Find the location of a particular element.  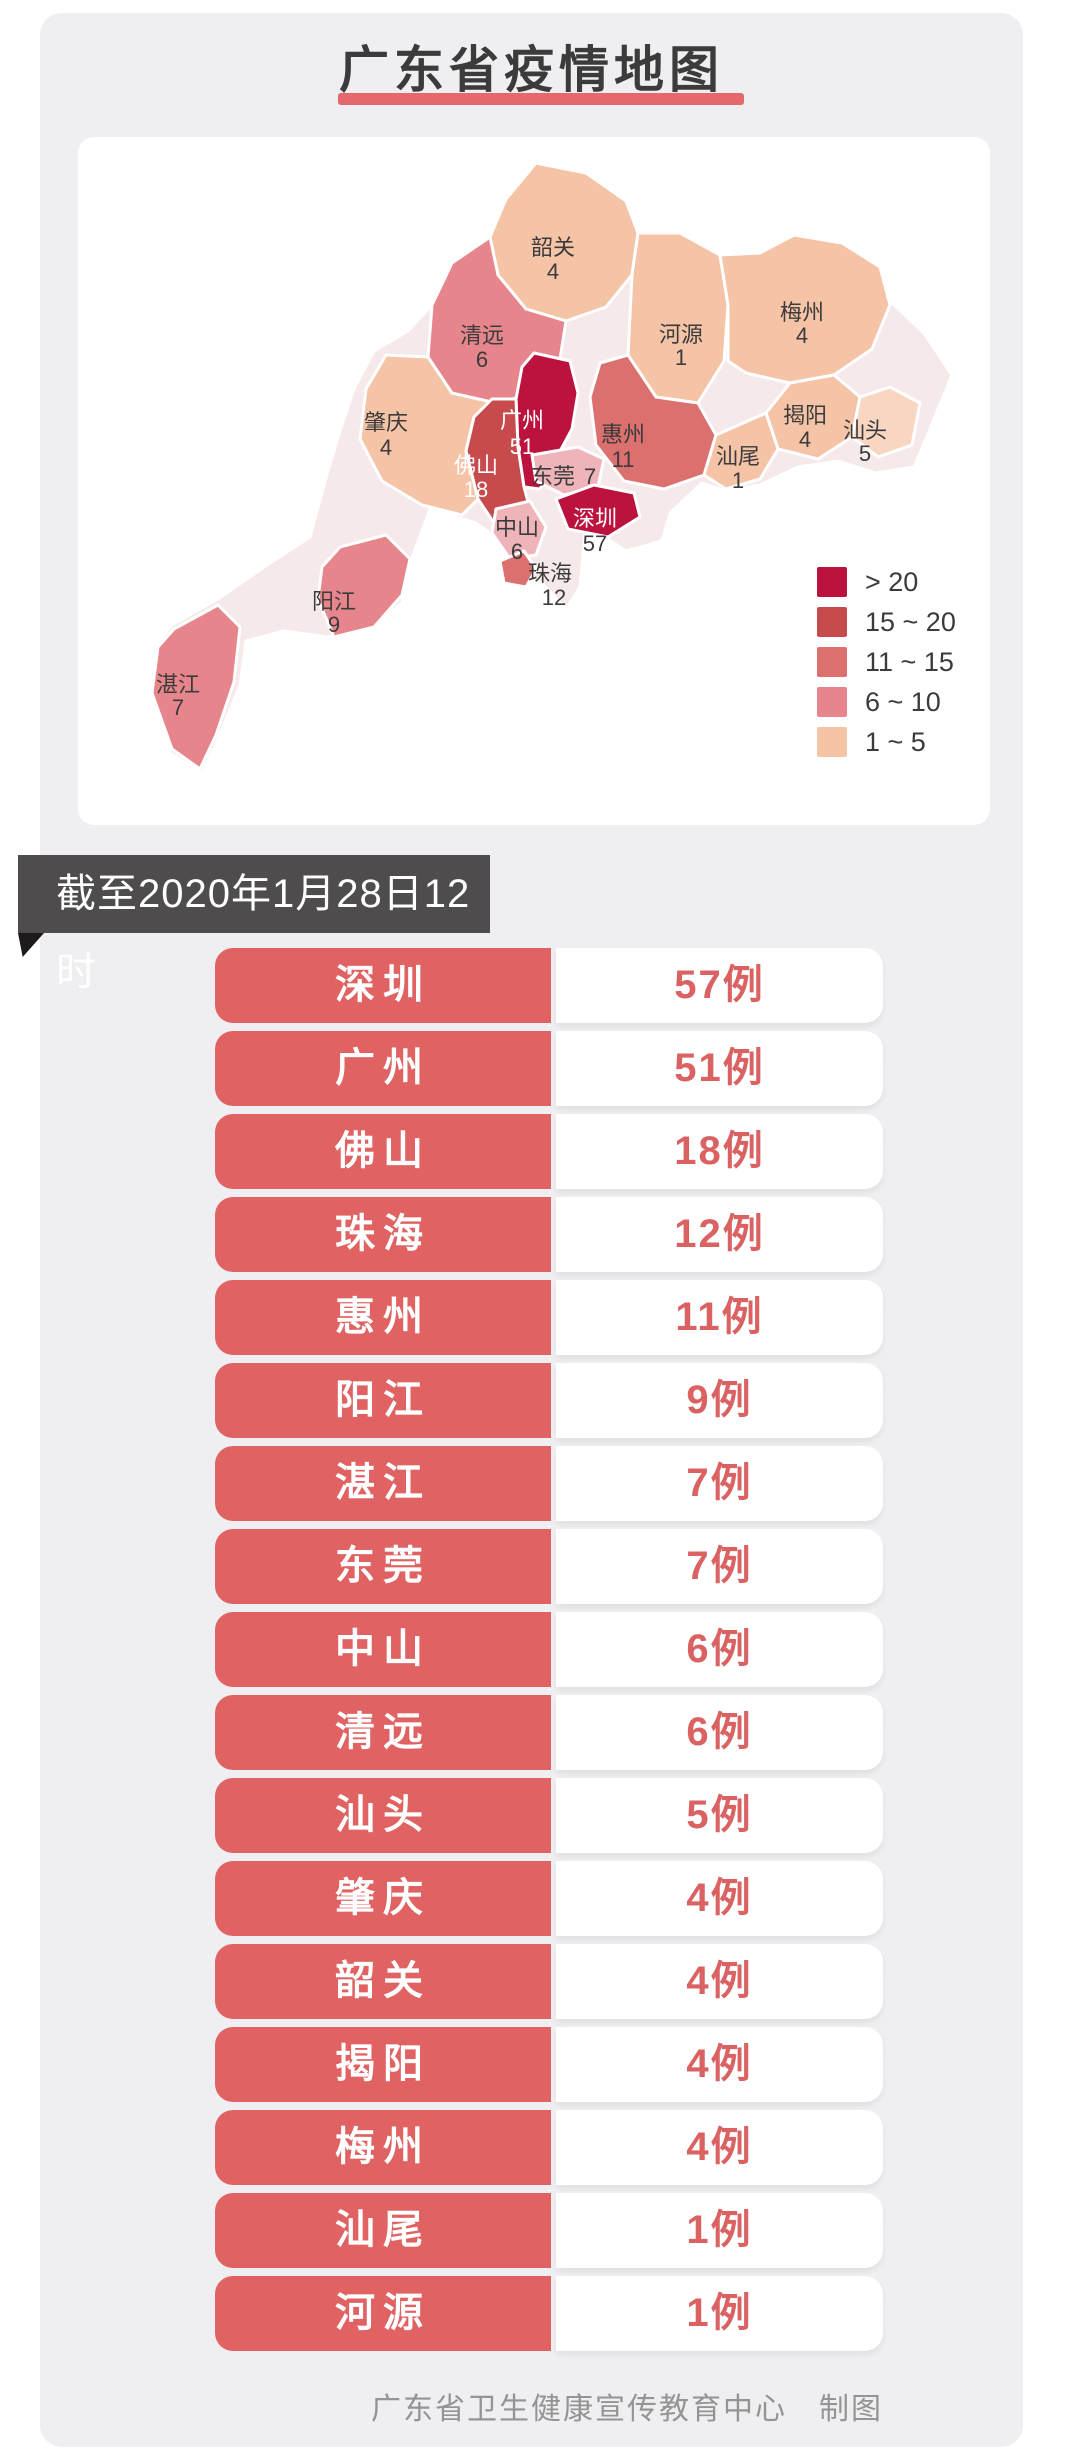

table-row: 汕头 5例 is located at coordinates (549, 1815).